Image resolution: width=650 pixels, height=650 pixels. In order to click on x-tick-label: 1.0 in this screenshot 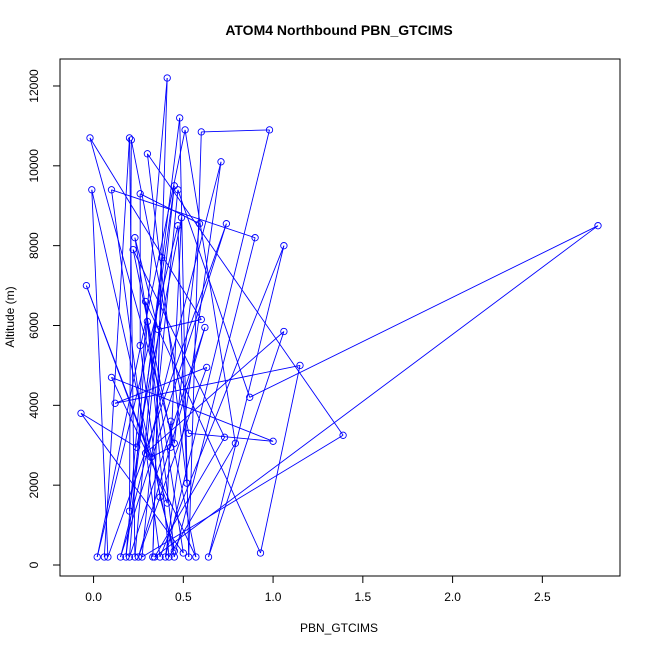, I will do `click(273, 597)`.